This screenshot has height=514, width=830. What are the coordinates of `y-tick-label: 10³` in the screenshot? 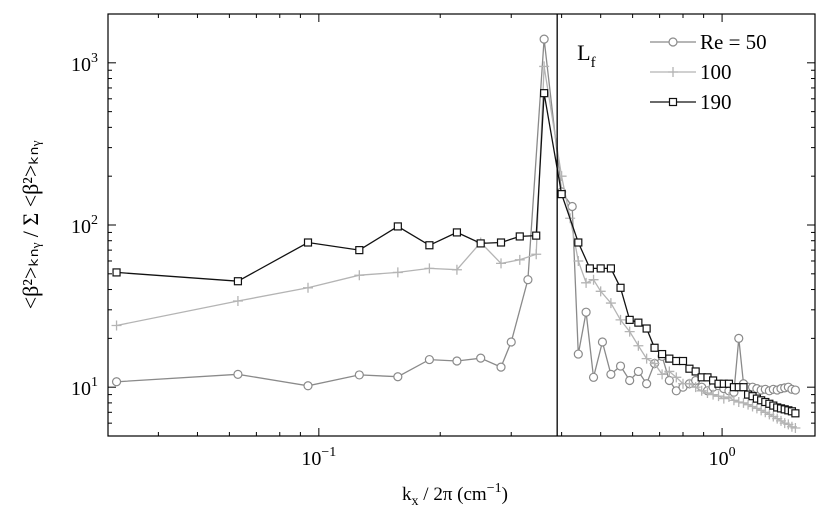 It's located at (84, 63).